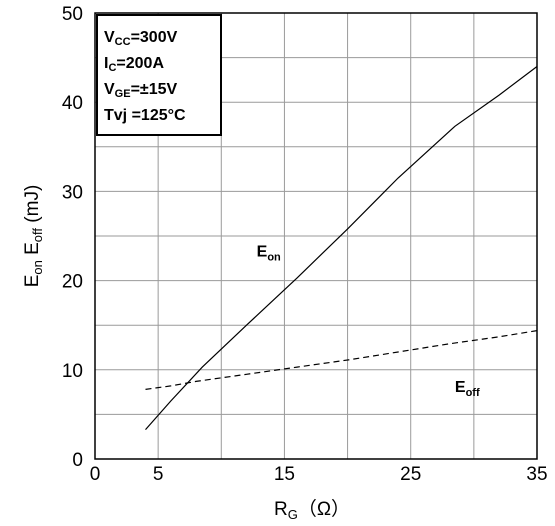 The height and width of the screenshot is (526, 555). Describe the element at coordinates (95, 474) in the screenshot. I see `x-tick-label: 0` at that location.